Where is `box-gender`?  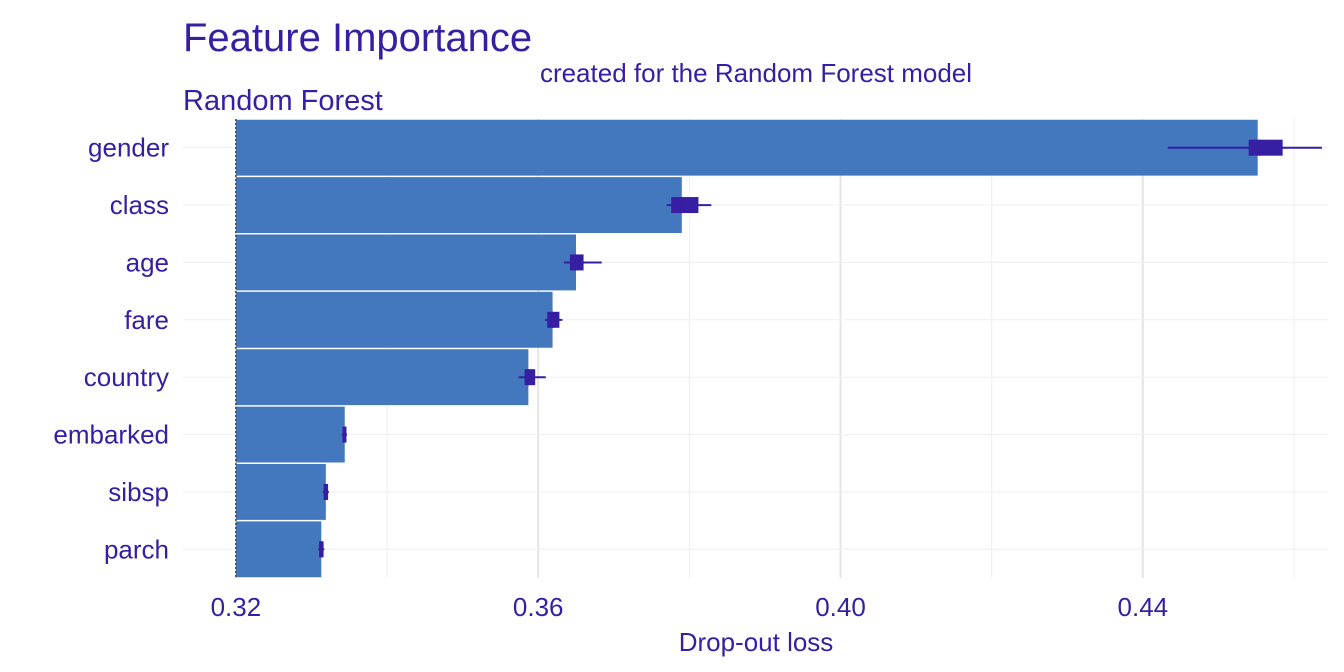
box-gender is located at coordinates (1265, 147).